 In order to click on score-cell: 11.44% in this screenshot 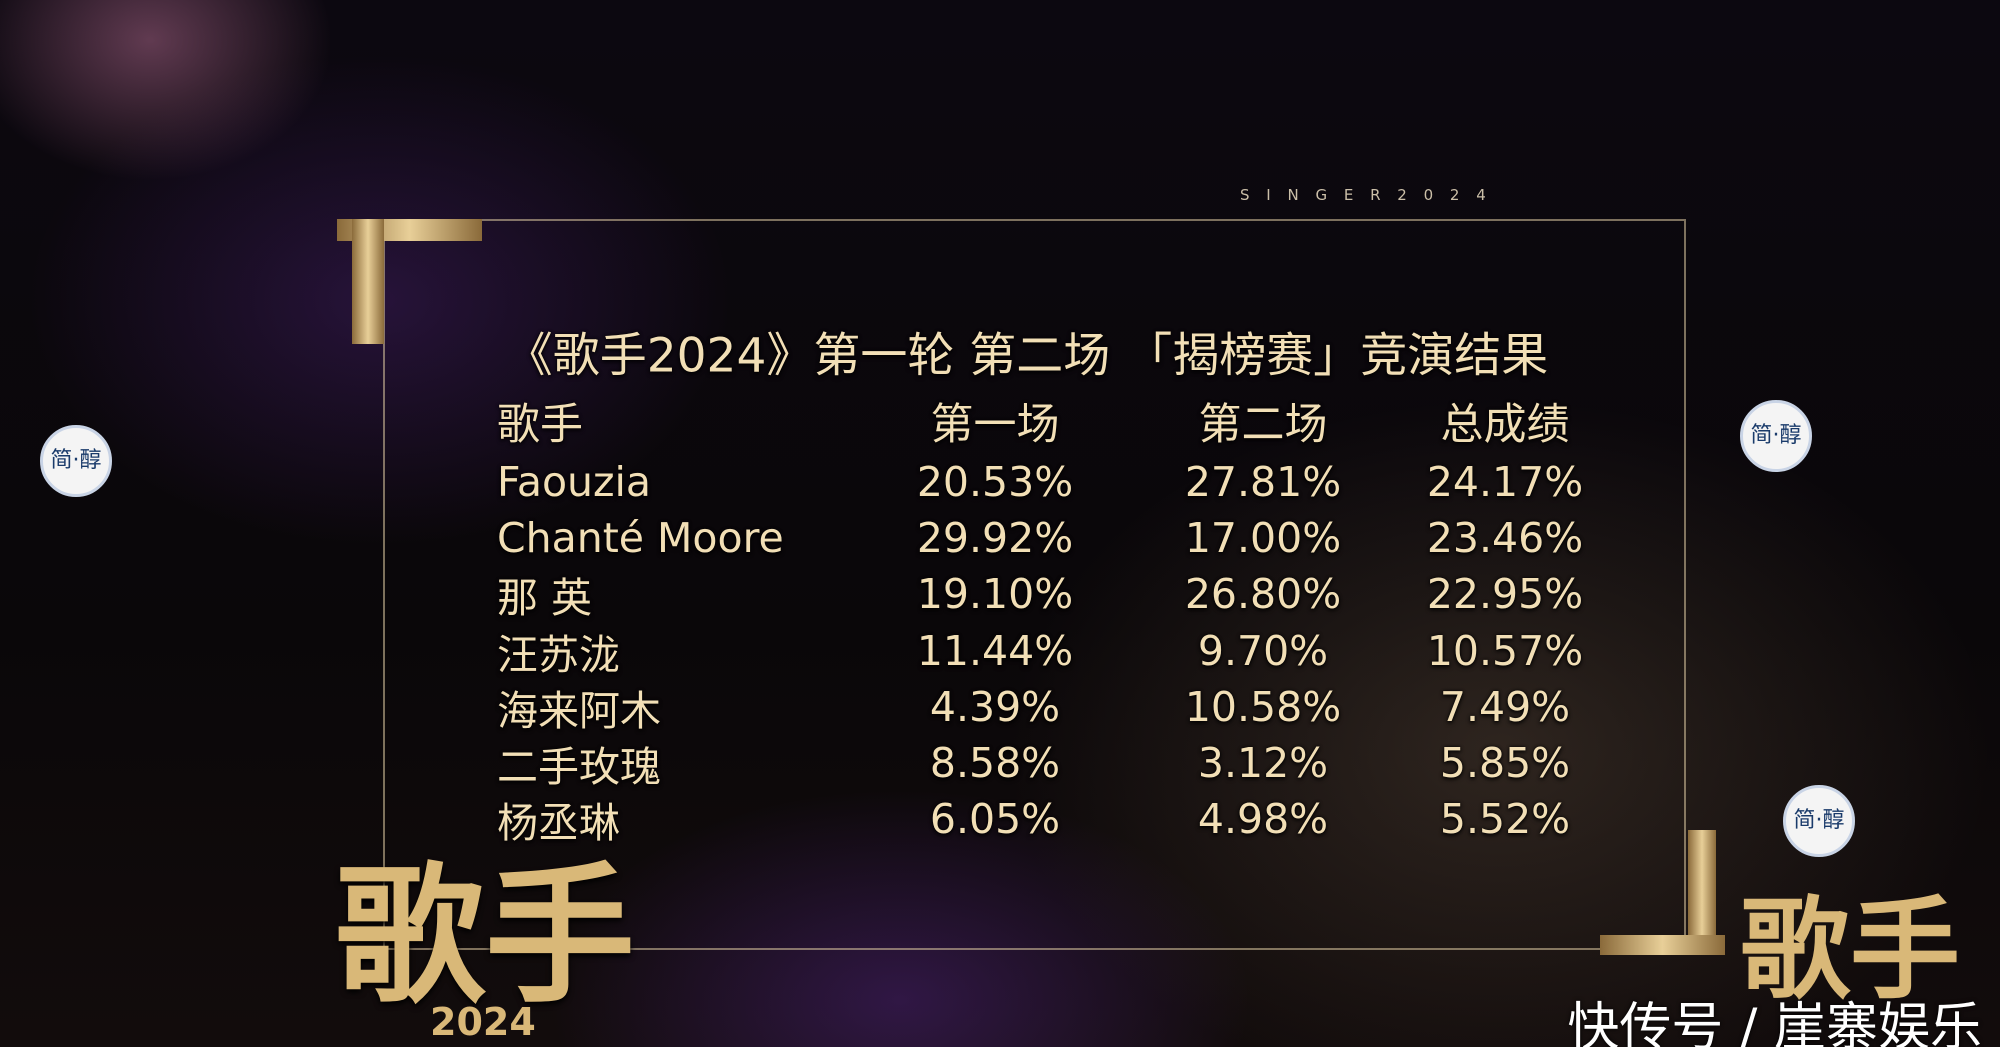, I will do `click(995, 650)`.